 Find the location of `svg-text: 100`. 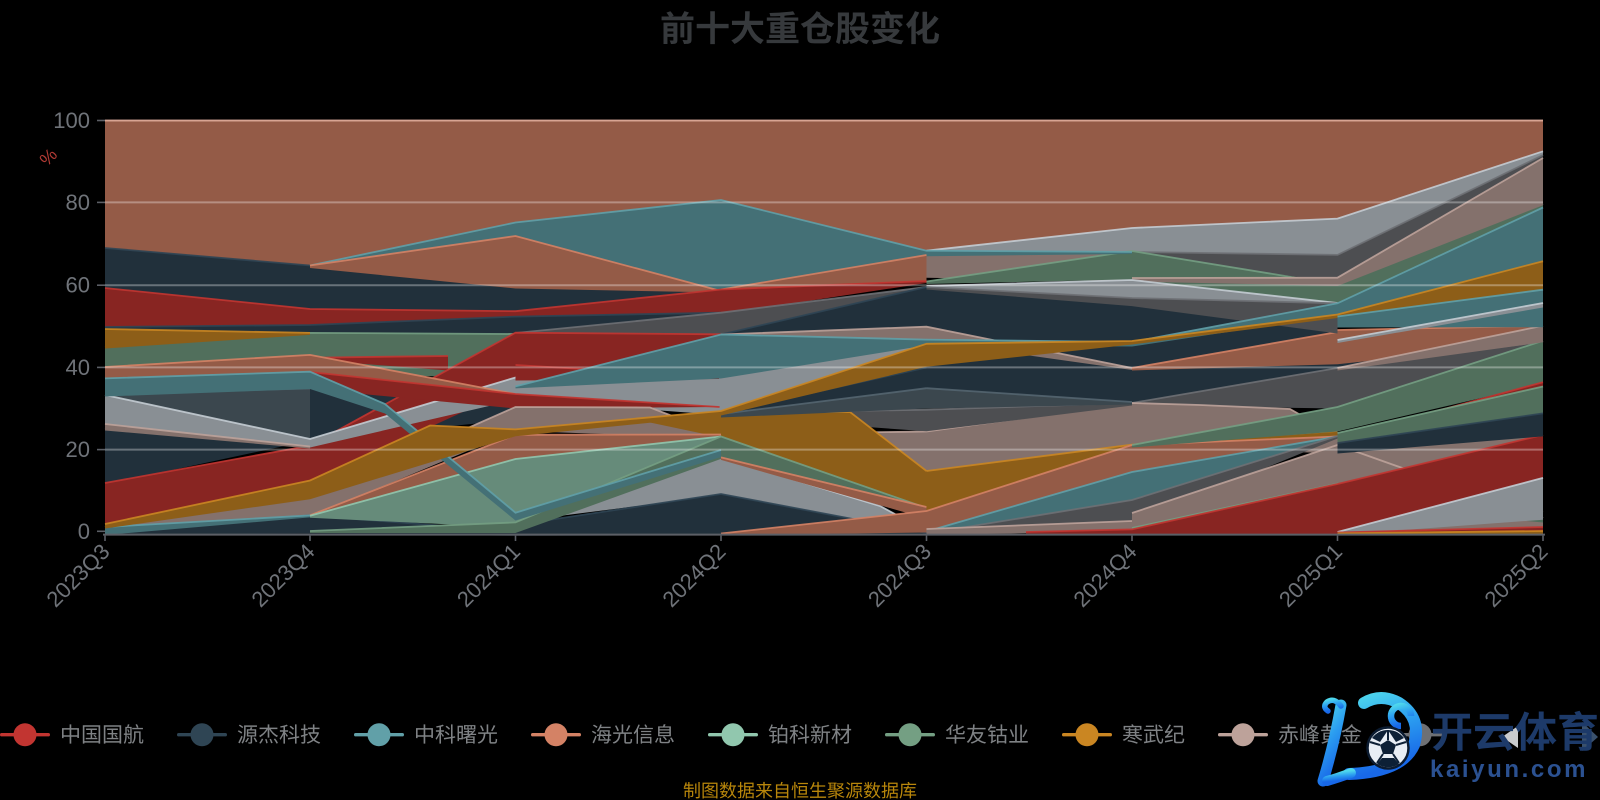

svg-text: 100 is located at coordinates (71, 120).